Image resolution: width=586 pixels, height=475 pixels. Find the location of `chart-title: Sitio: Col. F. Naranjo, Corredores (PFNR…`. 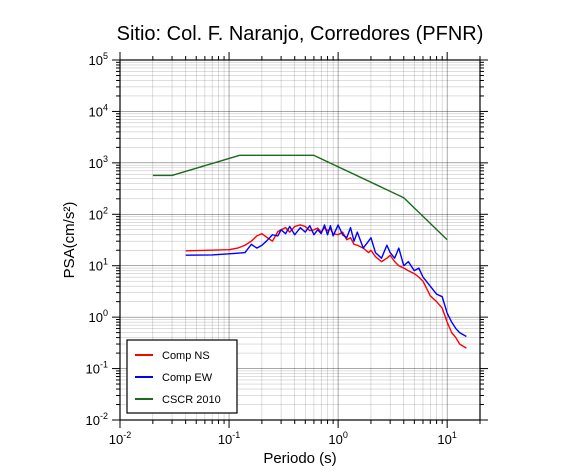

chart-title: Sitio: Col. F. Naranjo, Corredores (PFNR… is located at coordinates (300, 34).